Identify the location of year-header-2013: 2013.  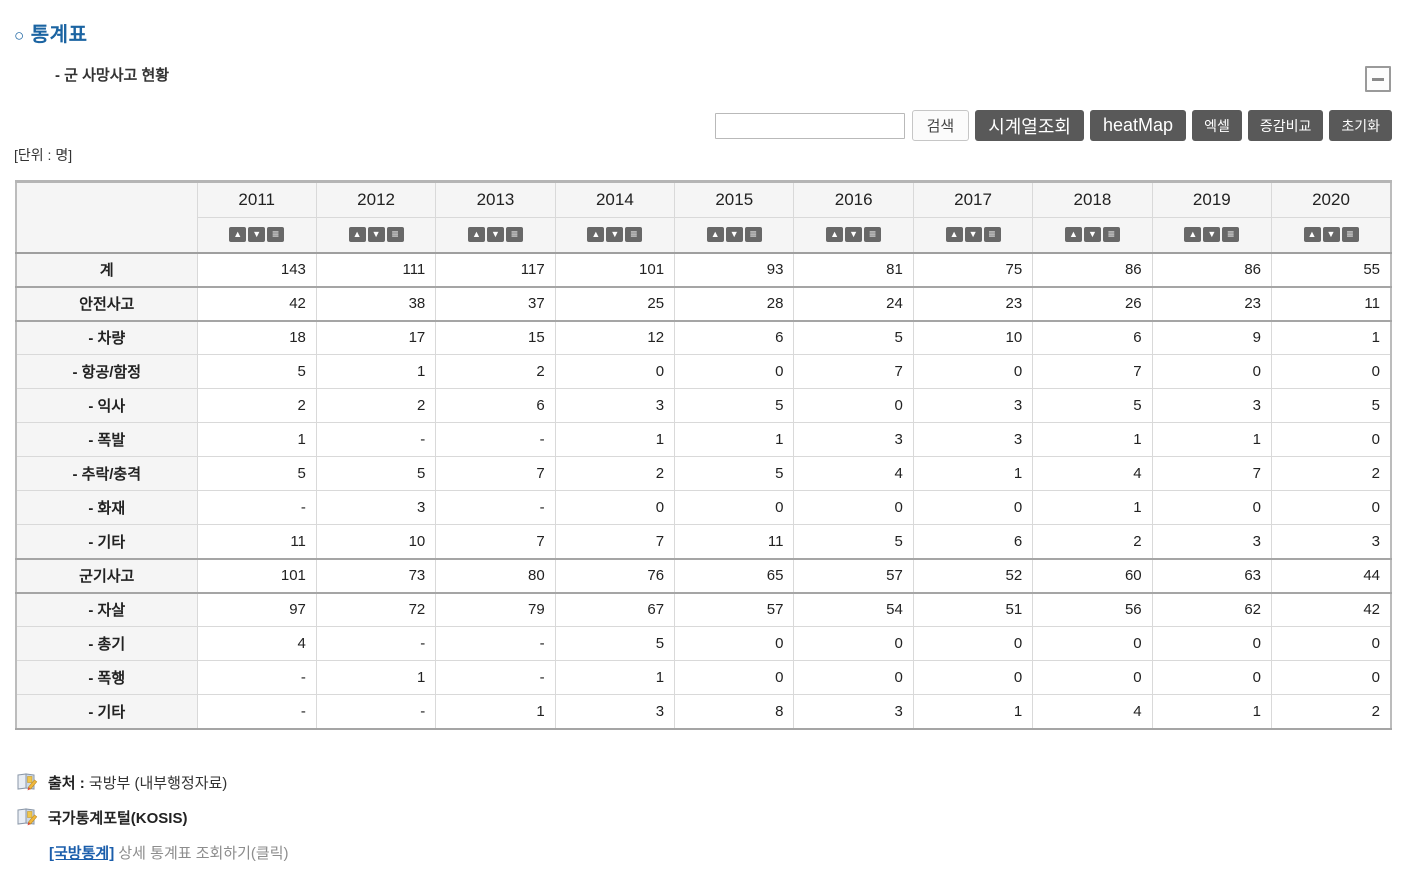
(495, 199).